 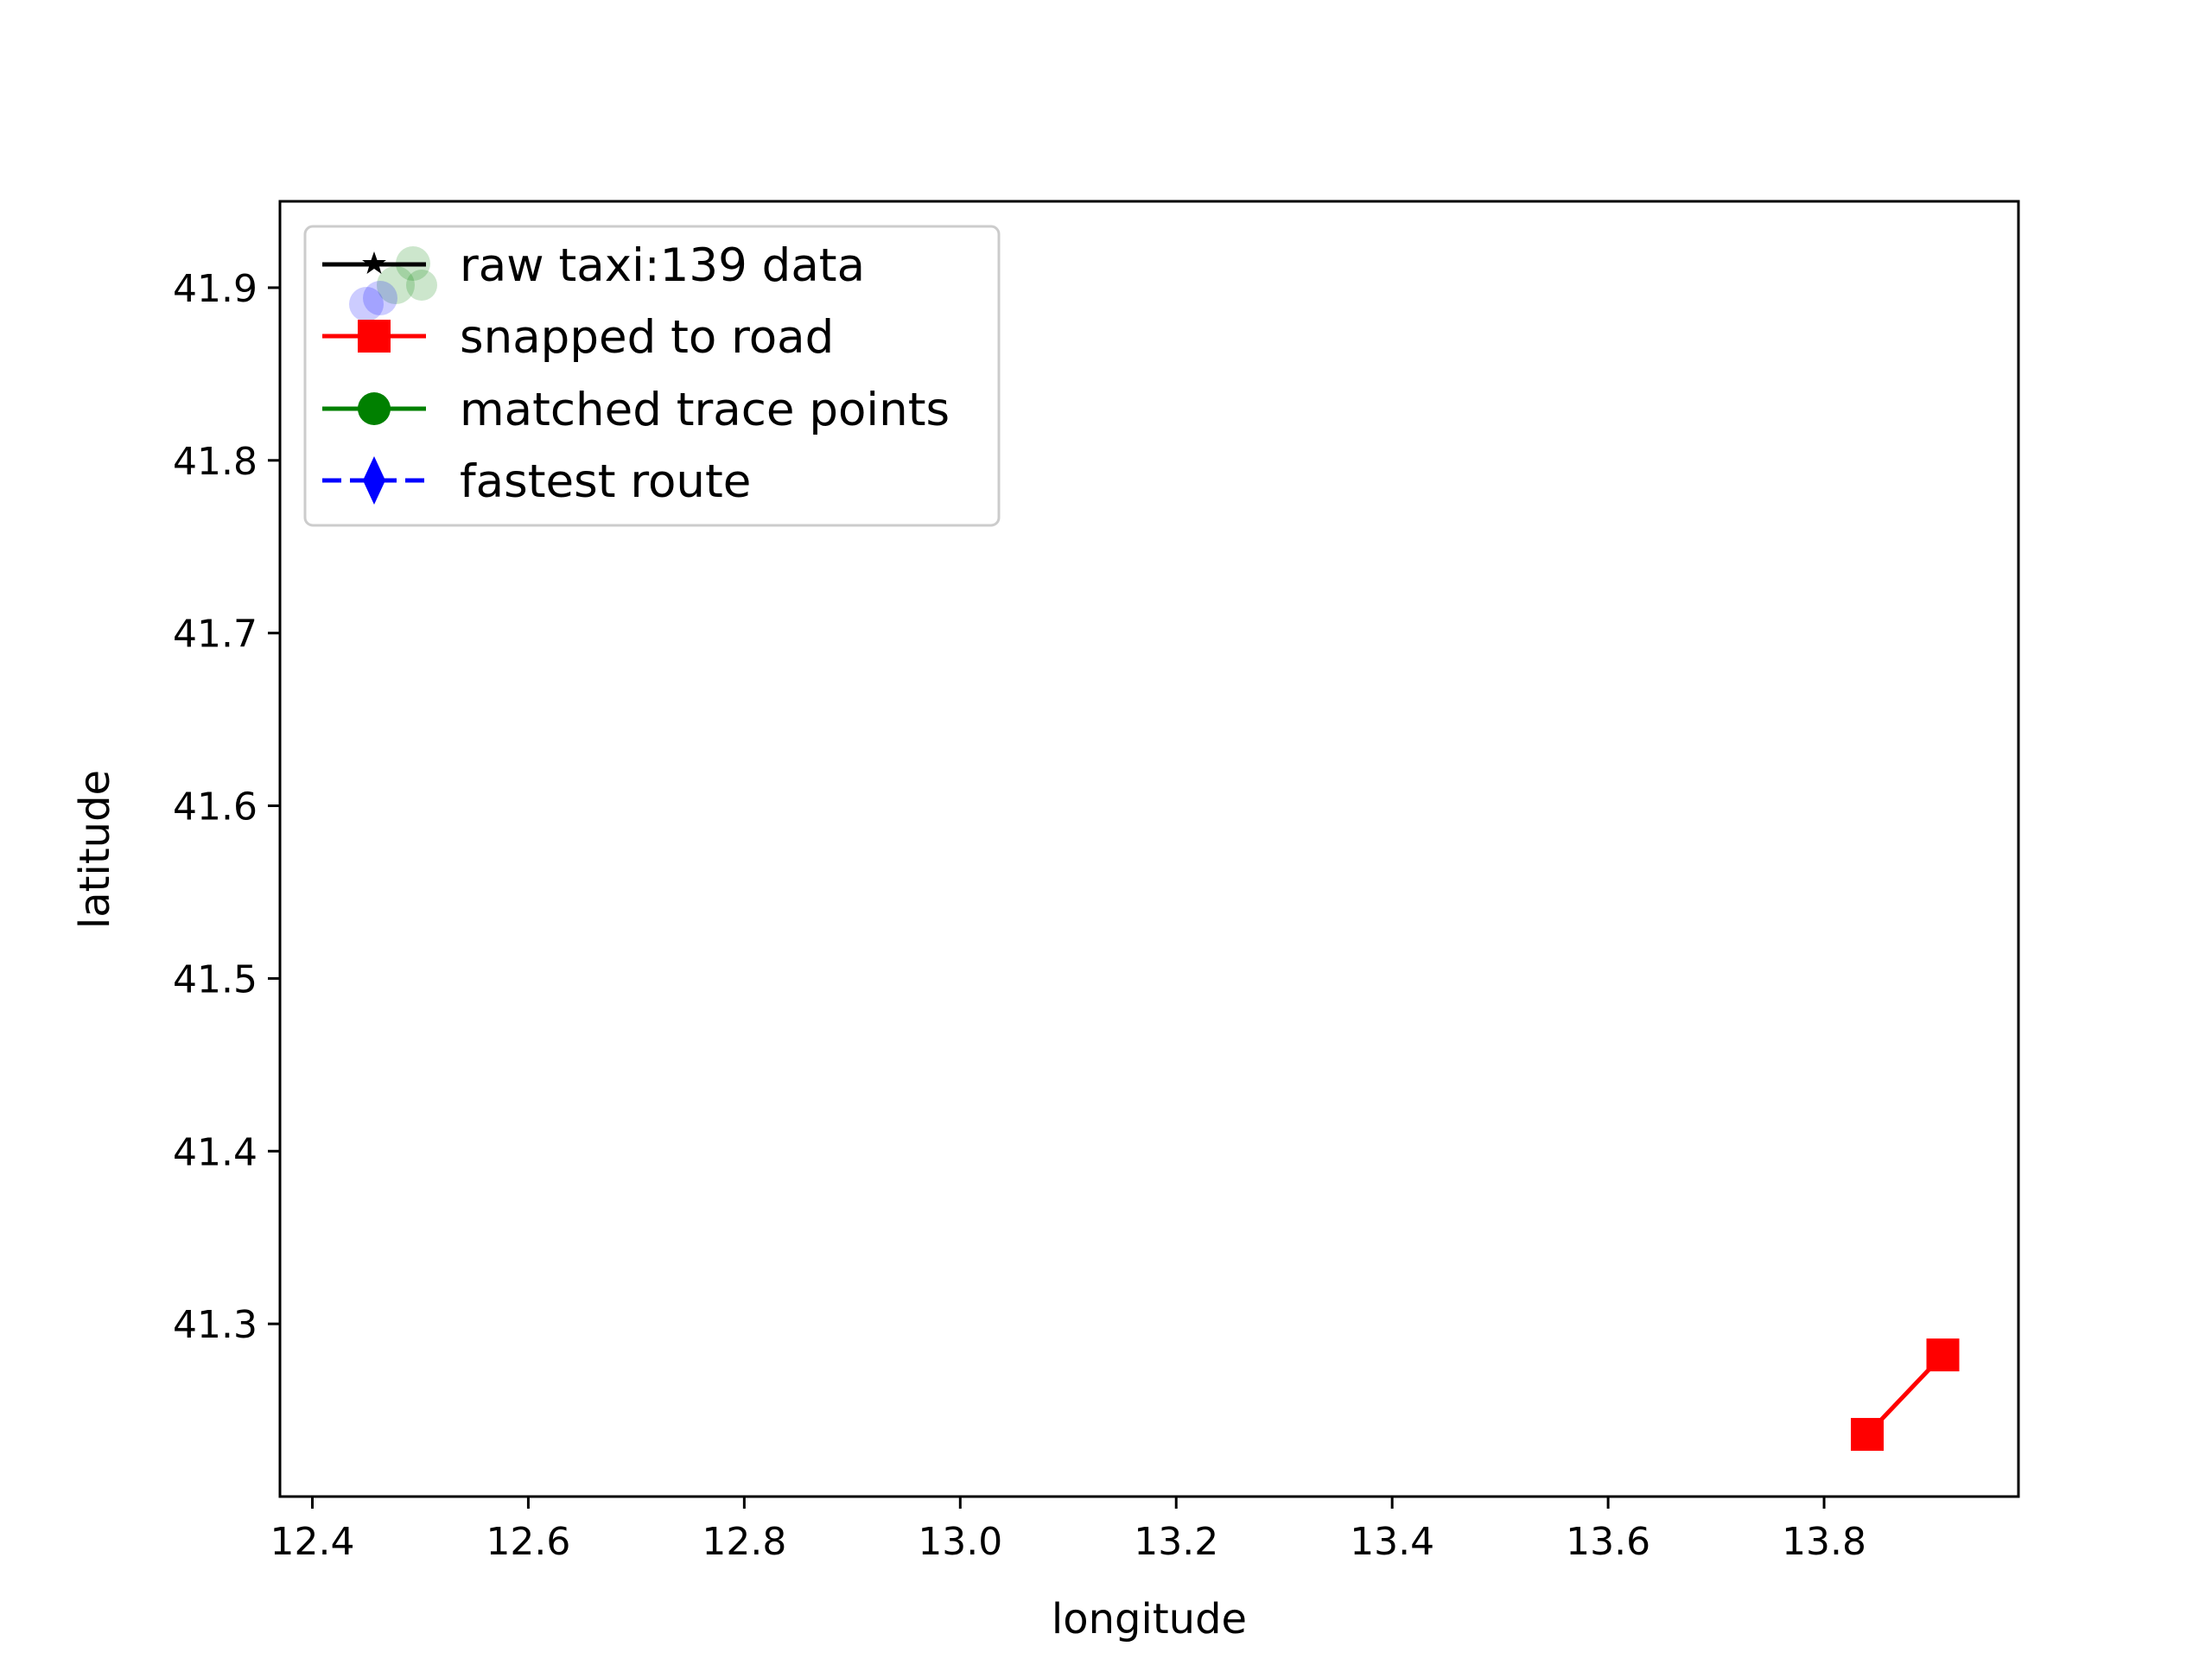 I want to click on x-tick-label: 12.6, so click(x=528, y=1542).